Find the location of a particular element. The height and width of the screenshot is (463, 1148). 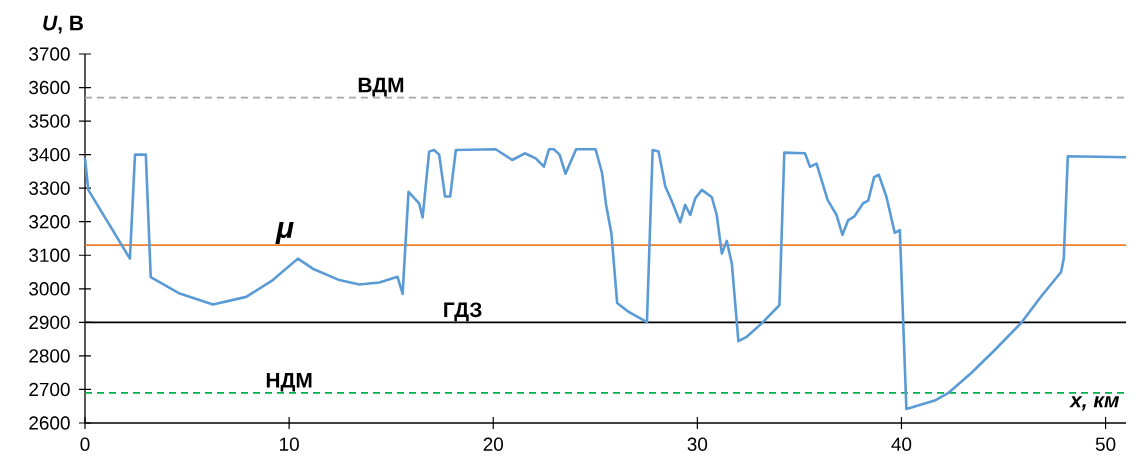

y-tick-label: 2600 is located at coordinates (49, 423).